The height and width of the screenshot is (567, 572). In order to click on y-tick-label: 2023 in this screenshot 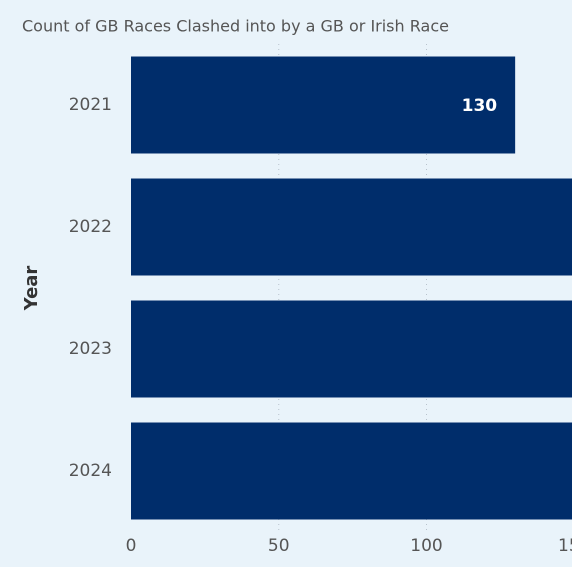, I will do `click(90, 349)`.